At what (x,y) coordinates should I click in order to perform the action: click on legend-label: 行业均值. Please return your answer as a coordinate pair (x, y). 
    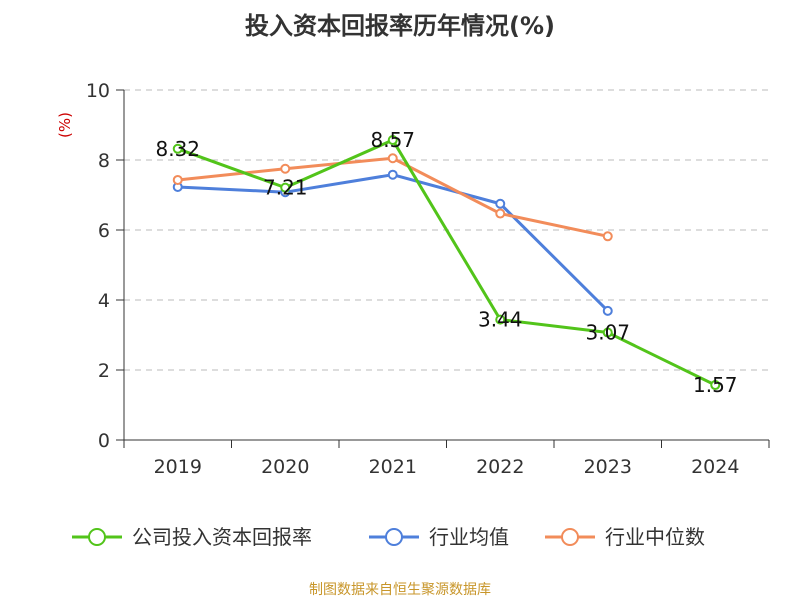
    Looking at the image, I should click on (469, 537).